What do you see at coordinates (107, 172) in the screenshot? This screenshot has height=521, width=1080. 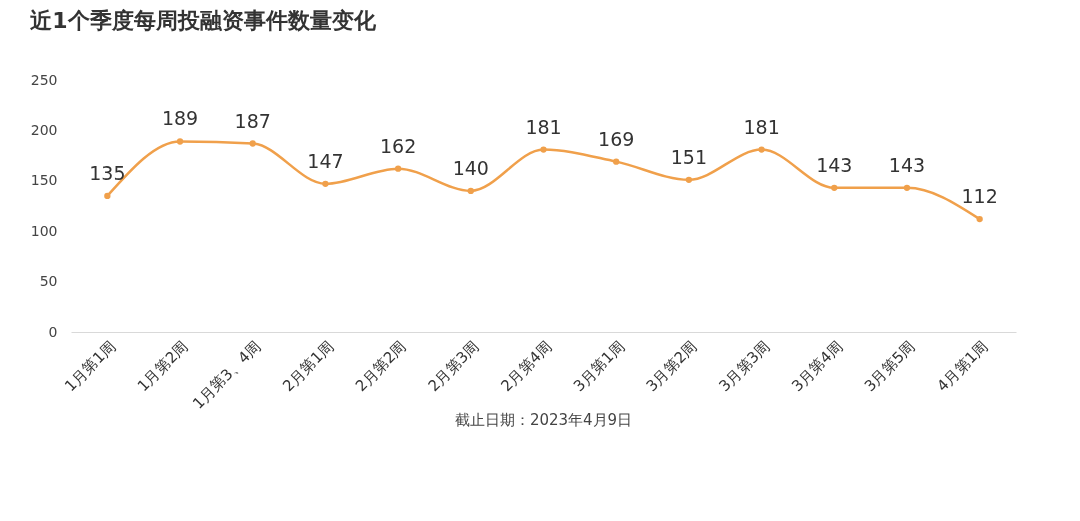 I see `data-label: 135` at bounding box center [107, 172].